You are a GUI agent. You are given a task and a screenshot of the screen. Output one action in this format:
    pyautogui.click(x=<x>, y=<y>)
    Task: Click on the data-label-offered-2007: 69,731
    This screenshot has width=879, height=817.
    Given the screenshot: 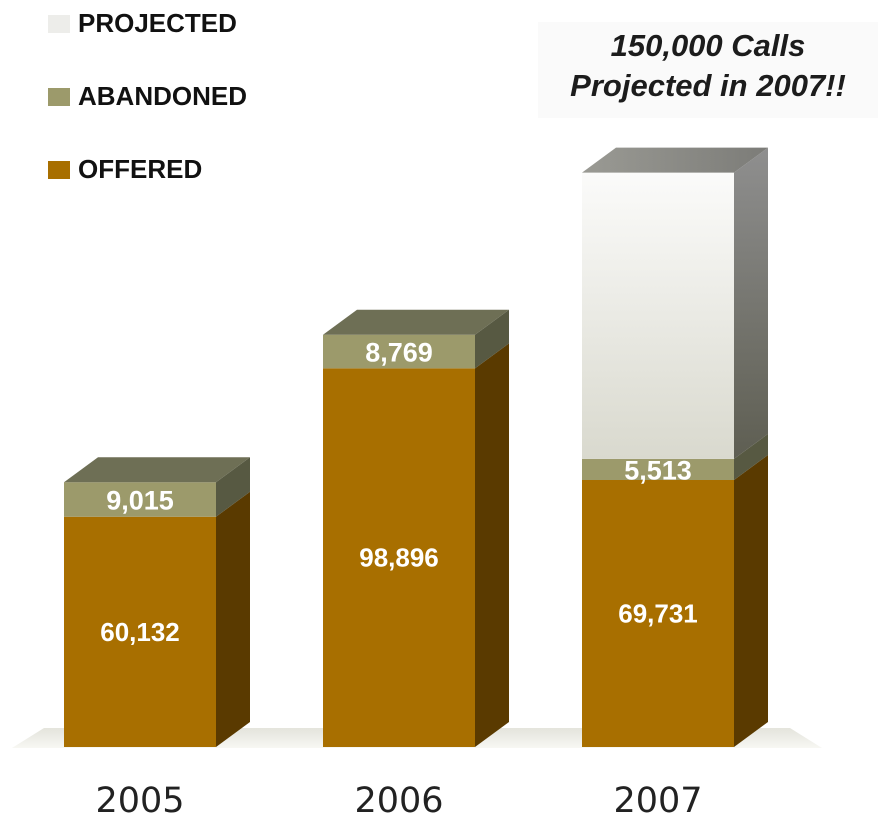 What is the action you would take?
    pyautogui.click(x=658, y=614)
    